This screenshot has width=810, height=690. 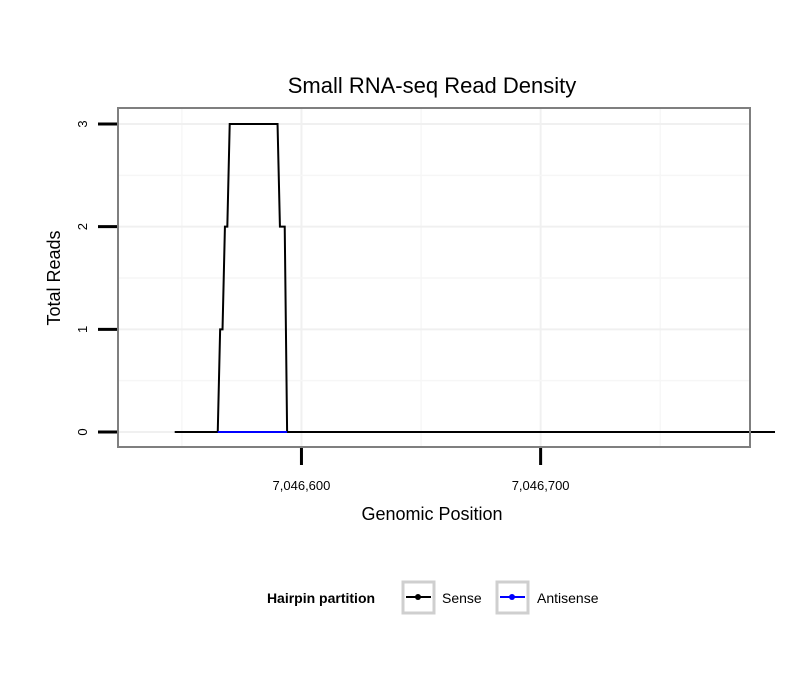 What do you see at coordinates (431, 514) in the screenshot?
I see `x-axis-title: Genomic Position` at bounding box center [431, 514].